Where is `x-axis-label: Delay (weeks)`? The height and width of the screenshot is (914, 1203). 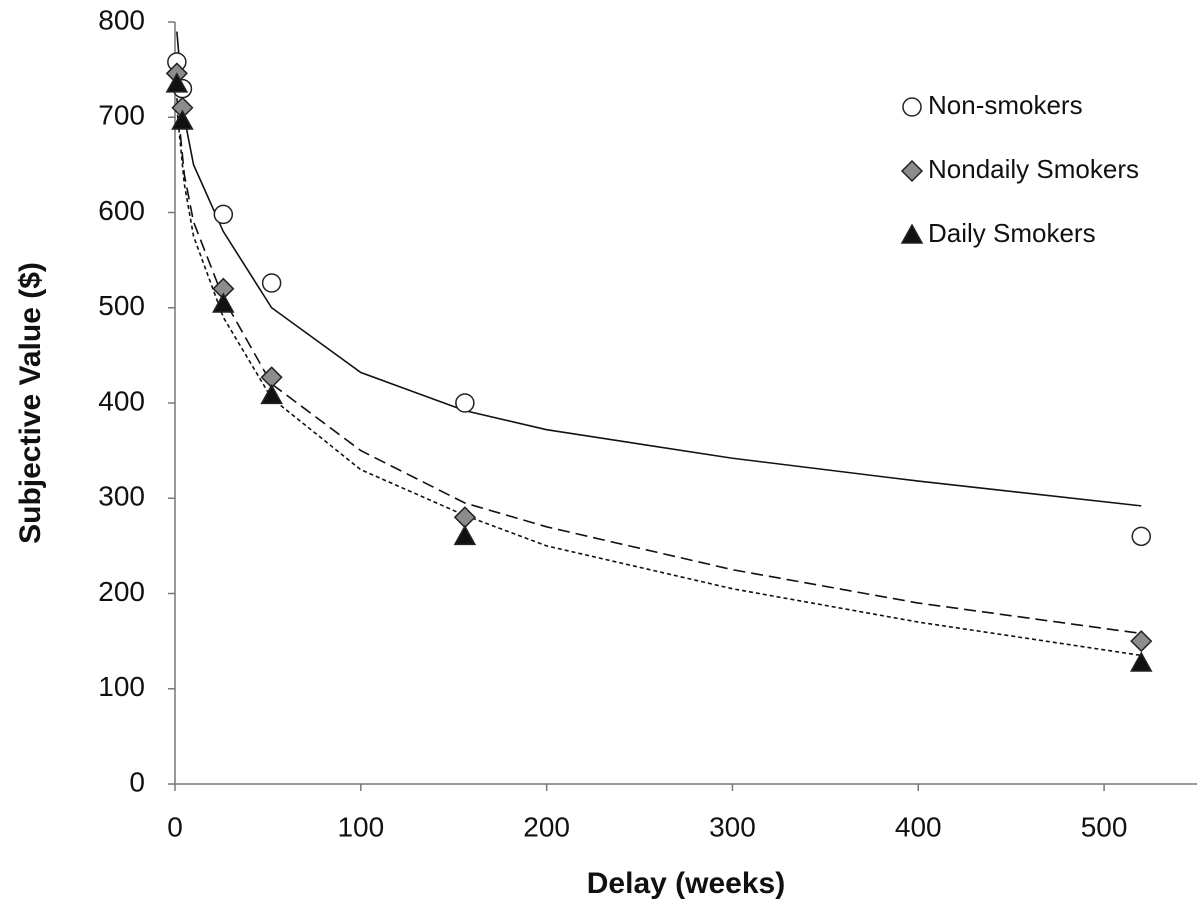
x-axis-label: Delay (weeks) is located at coordinates (686, 883).